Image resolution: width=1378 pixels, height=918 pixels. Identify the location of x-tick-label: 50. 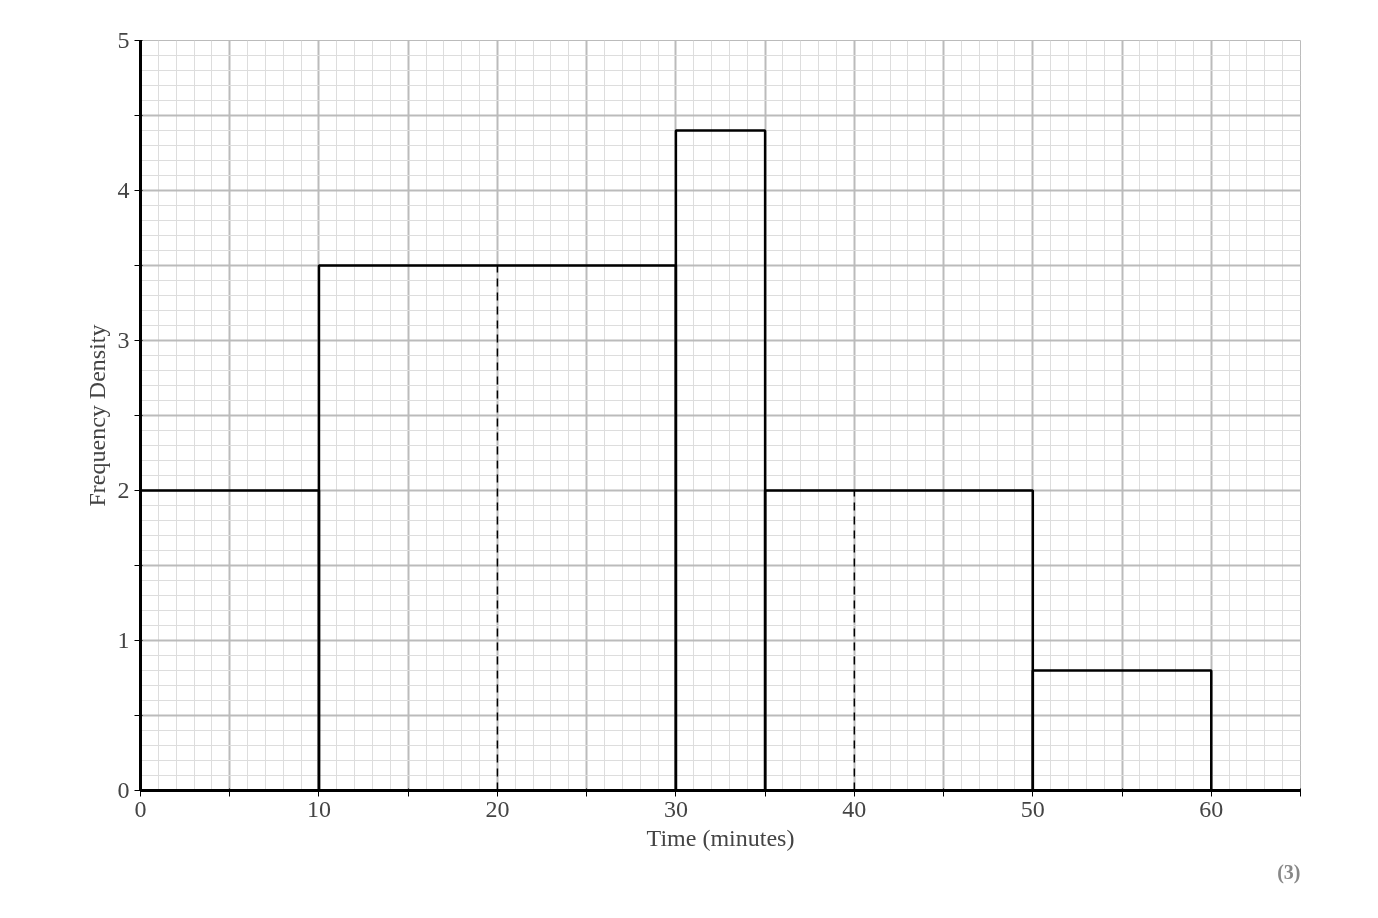
(1032, 808).